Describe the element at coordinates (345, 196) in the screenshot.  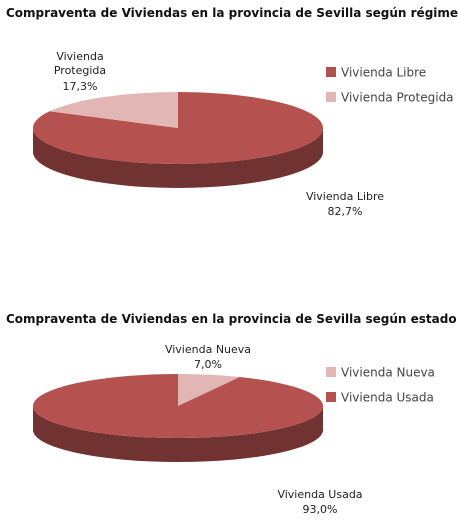
I see `data-label-name: Vivienda Libre` at that location.